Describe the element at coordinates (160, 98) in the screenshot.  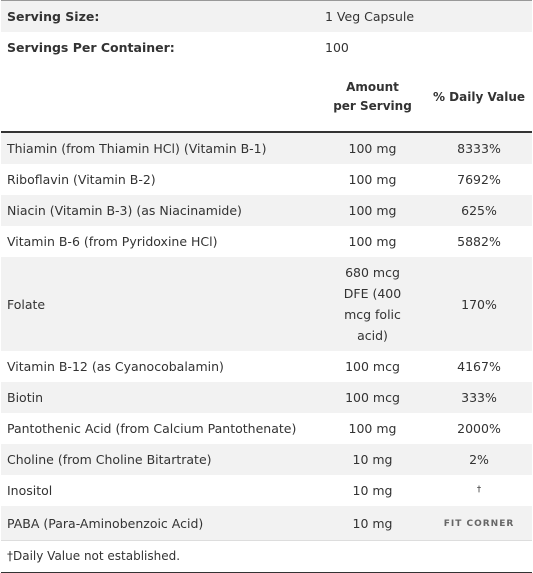
I see `header-spacer` at that location.